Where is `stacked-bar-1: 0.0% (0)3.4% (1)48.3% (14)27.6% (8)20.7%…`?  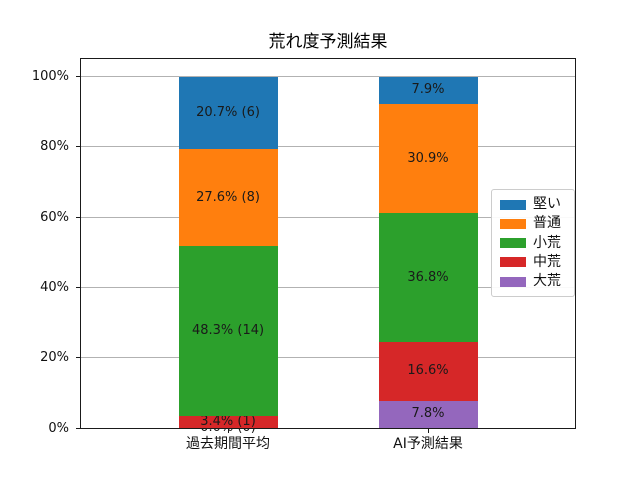 stacked-bar-1: 0.0% (0)3.4% (1)48.3% (14)27.6% (8)20.7%… is located at coordinates (228, 247).